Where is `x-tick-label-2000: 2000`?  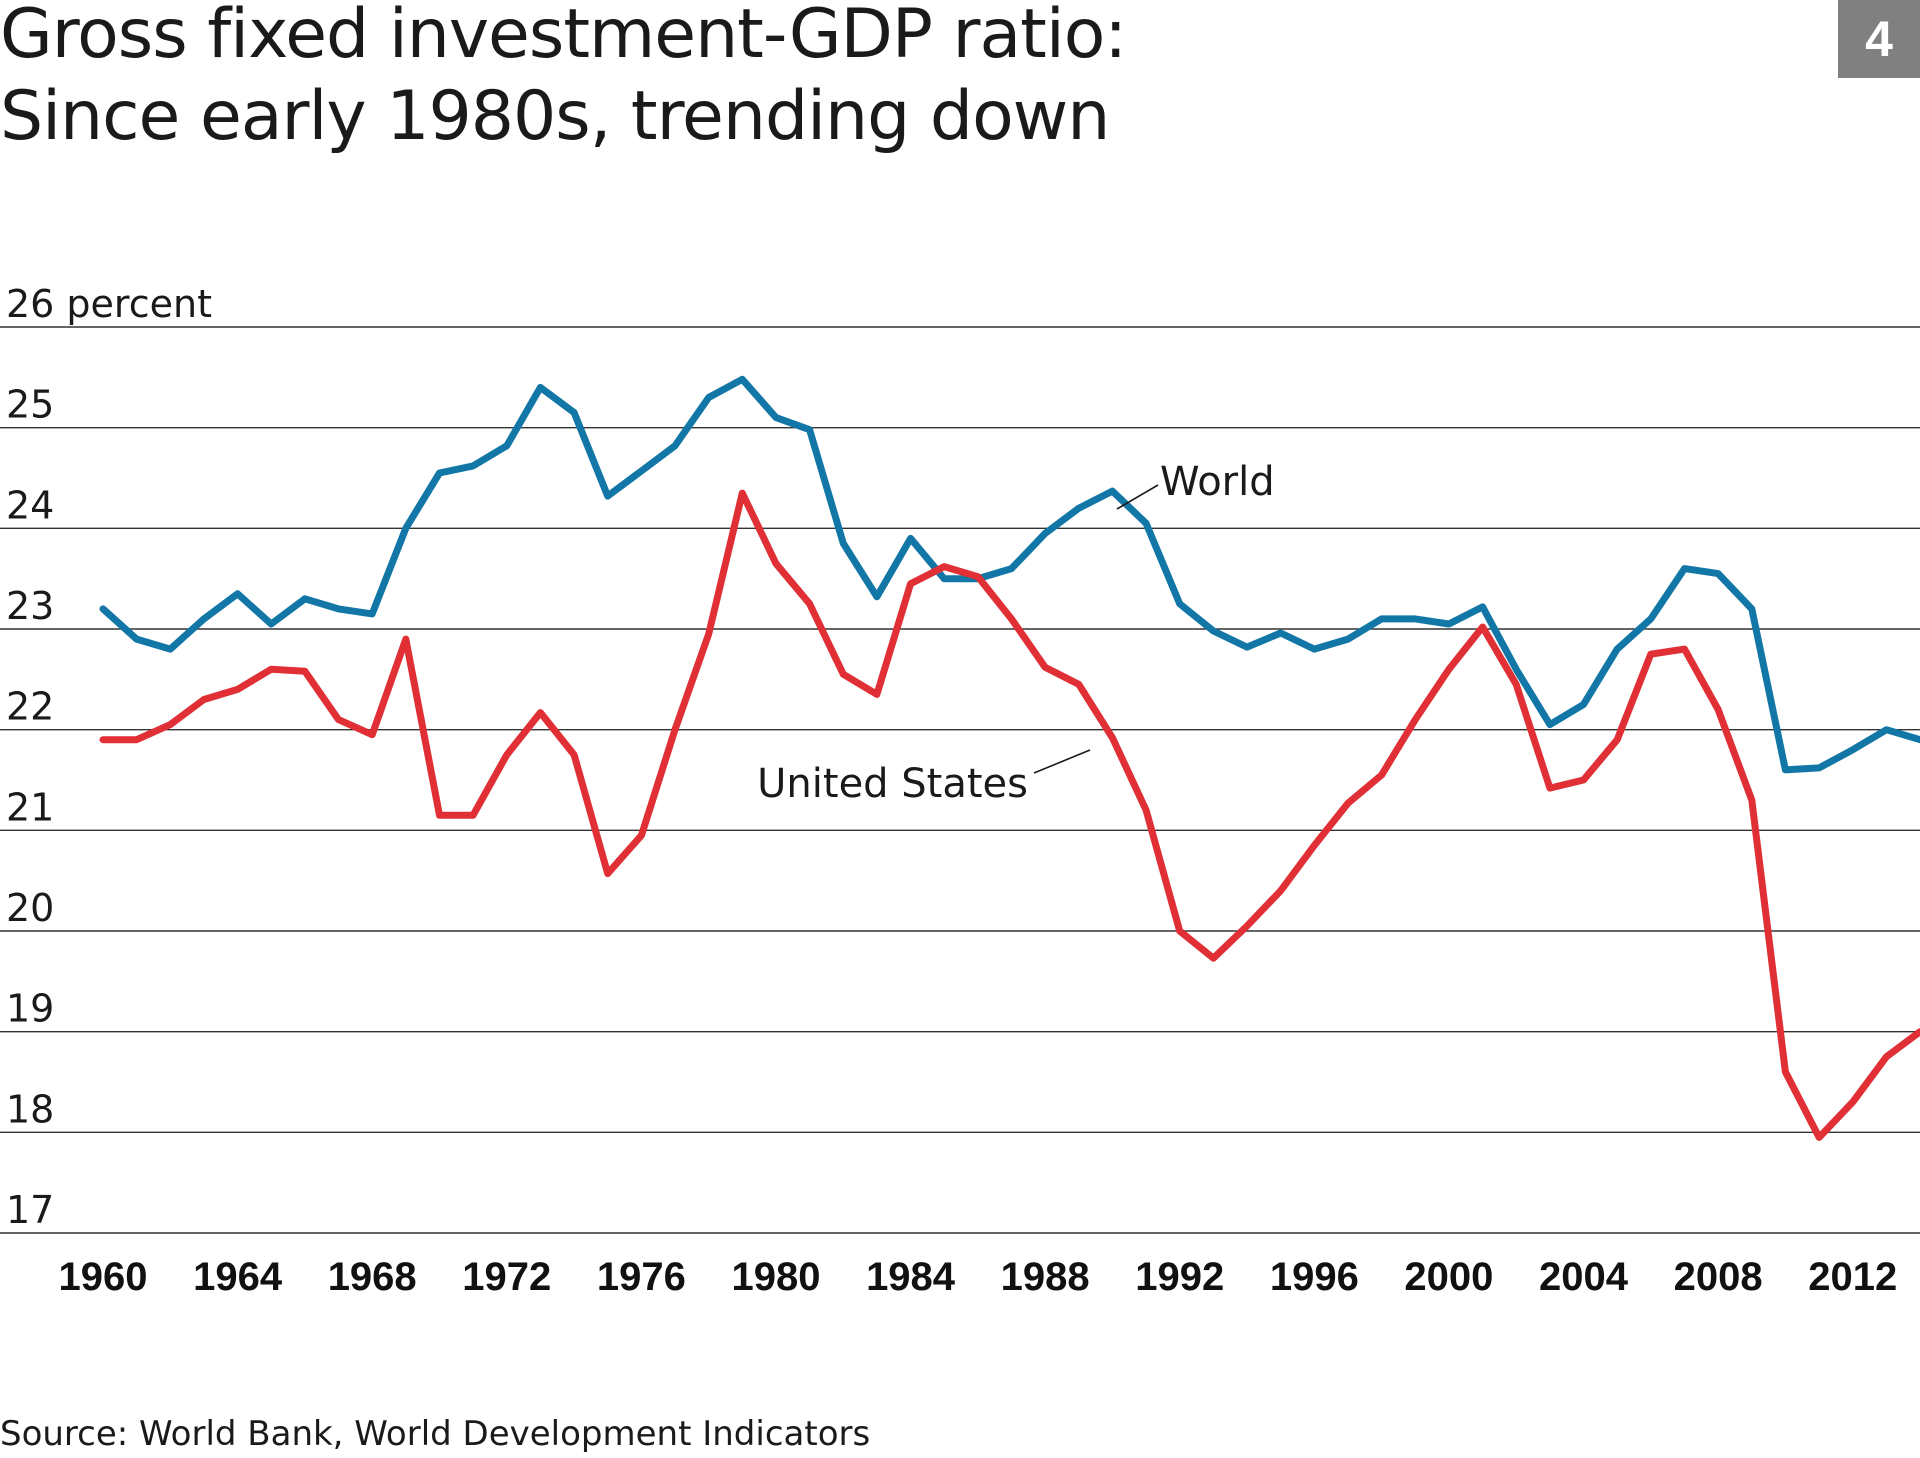 x-tick-label-2000: 2000 is located at coordinates (1448, 1277).